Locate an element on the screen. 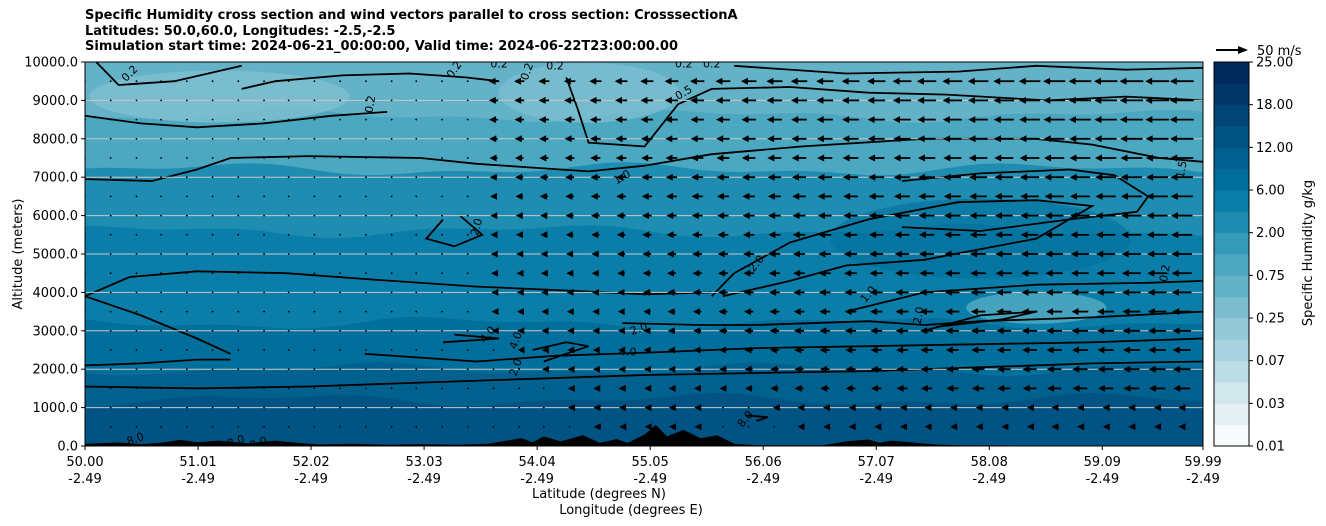  x-tick-label-latitude: 59.99 is located at coordinates (1202, 462).